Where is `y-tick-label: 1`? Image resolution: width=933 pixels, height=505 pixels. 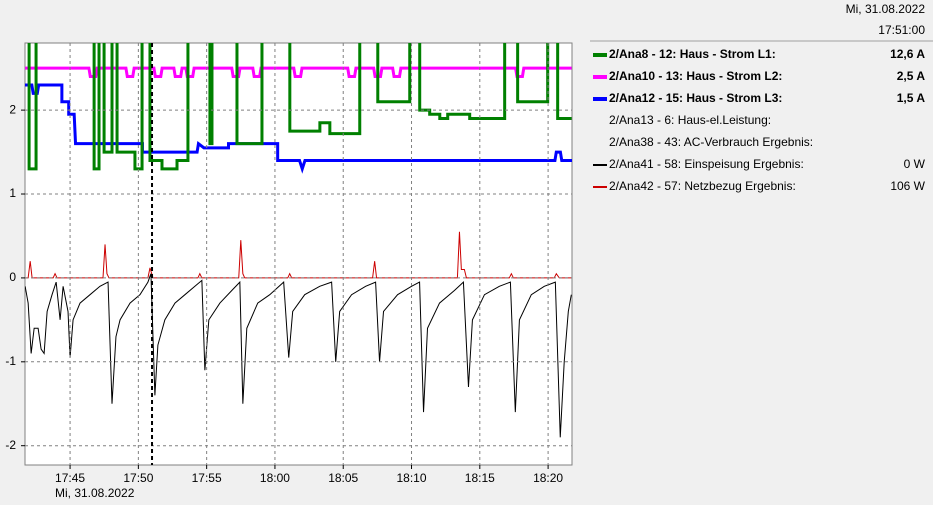 y-tick-label: 1 is located at coordinates (12, 193).